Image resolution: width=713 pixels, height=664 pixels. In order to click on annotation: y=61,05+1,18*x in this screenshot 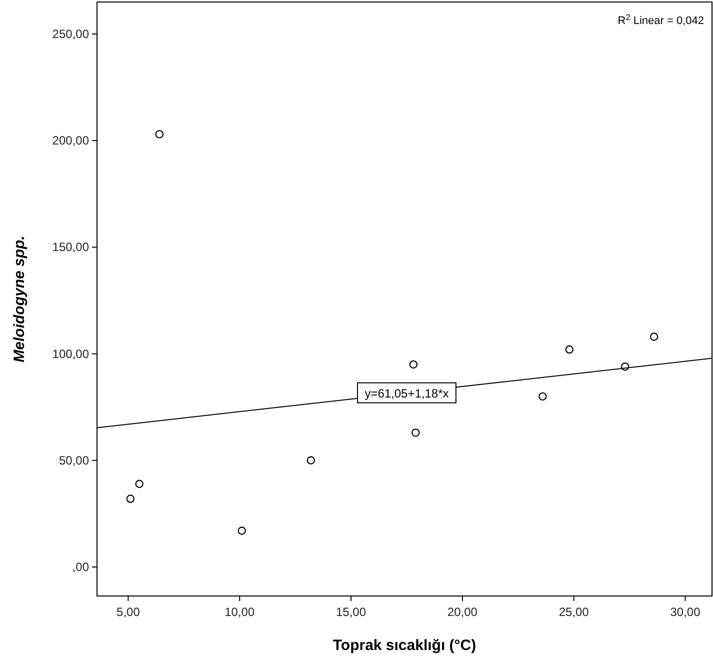, I will do `click(406, 393)`.